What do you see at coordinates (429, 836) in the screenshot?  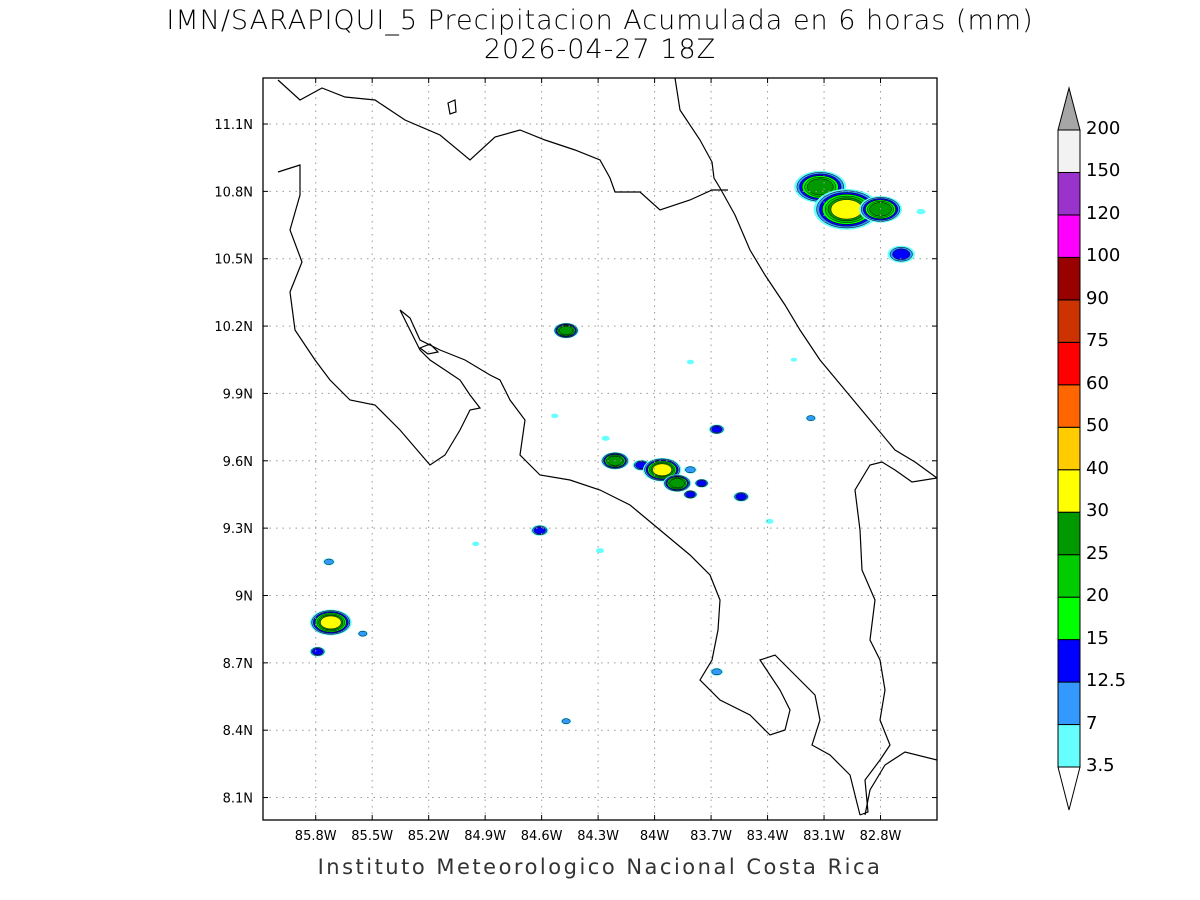 I see `lon-tick-label: 85.2W` at bounding box center [429, 836].